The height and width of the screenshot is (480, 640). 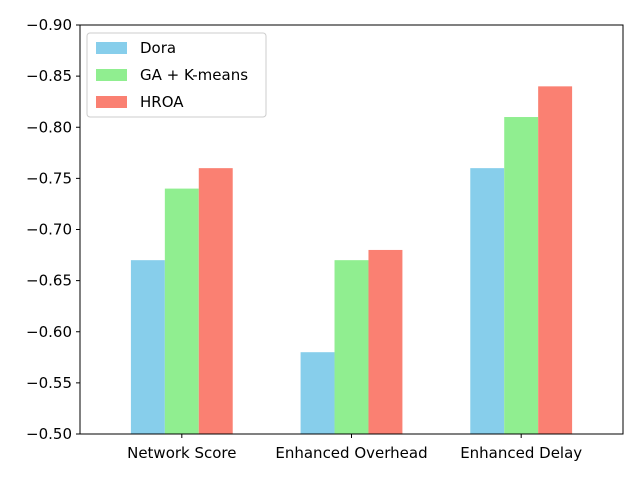 I want to click on legend-box, so click(x=176, y=75).